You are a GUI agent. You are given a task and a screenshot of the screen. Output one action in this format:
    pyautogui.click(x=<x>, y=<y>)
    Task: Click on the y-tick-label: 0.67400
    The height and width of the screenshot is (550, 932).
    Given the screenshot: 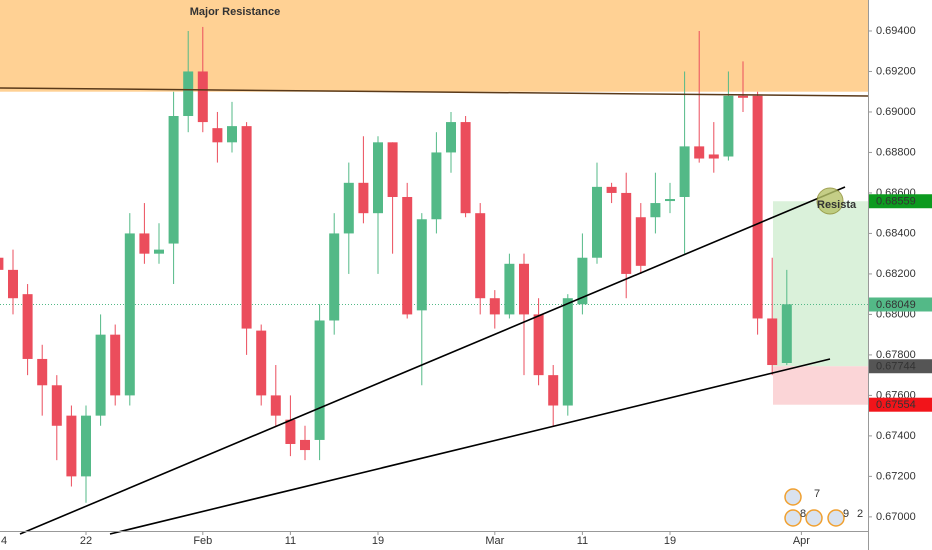 What is the action you would take?
    pyautogui.click(x=896, y=436)
    